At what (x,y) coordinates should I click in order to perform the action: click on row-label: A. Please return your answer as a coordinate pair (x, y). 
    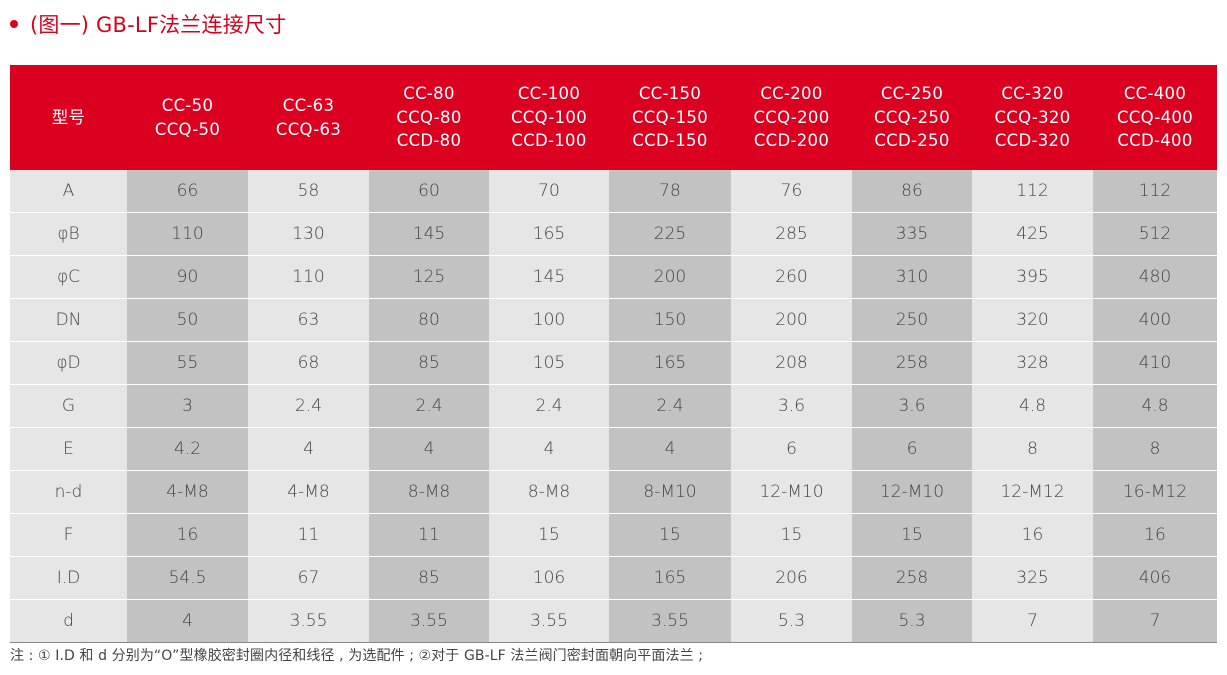
    Looking at the image, I should click on (68, 191).